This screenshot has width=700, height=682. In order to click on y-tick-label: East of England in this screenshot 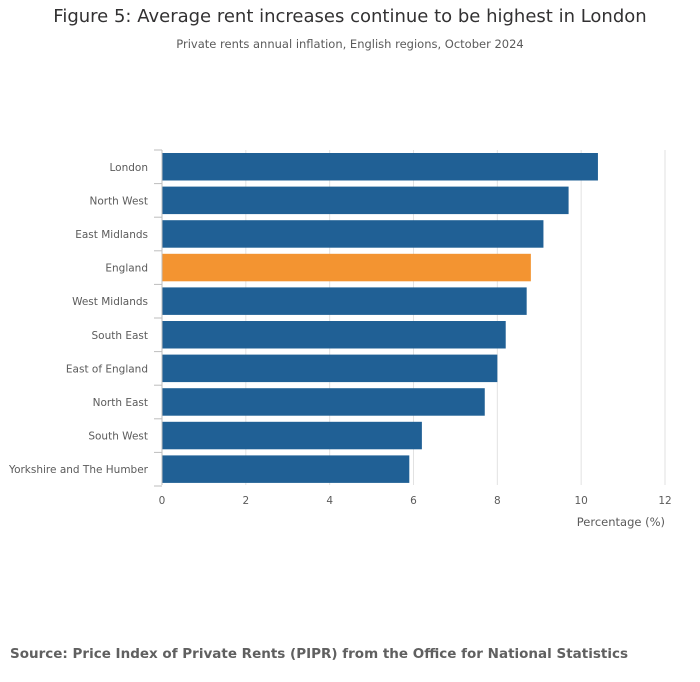, I will do `click(107, 369)`.